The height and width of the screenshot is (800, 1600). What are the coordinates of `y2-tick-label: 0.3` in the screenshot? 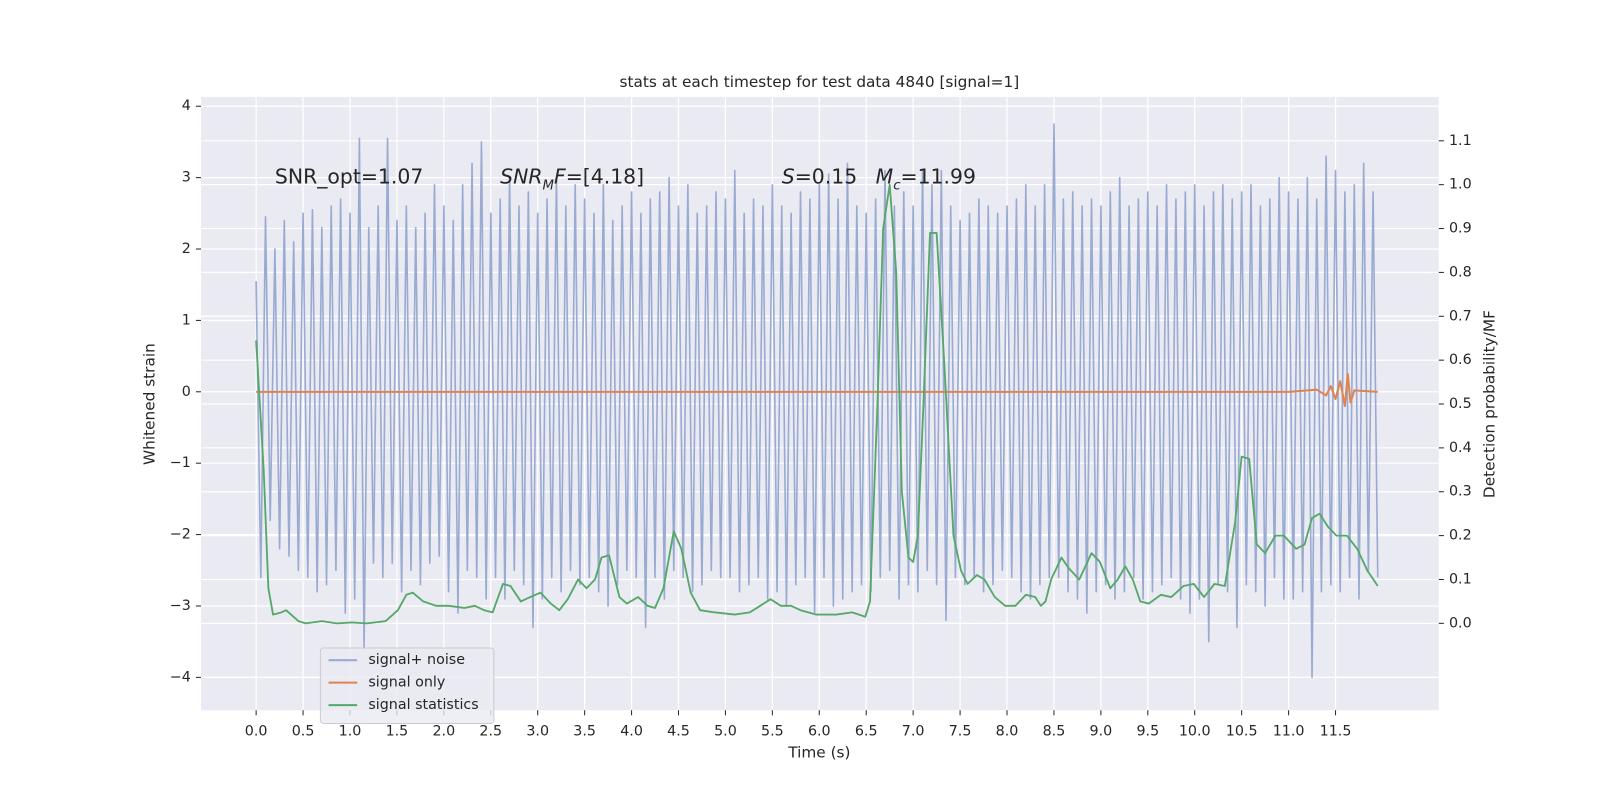 It's located at (1460, 492).